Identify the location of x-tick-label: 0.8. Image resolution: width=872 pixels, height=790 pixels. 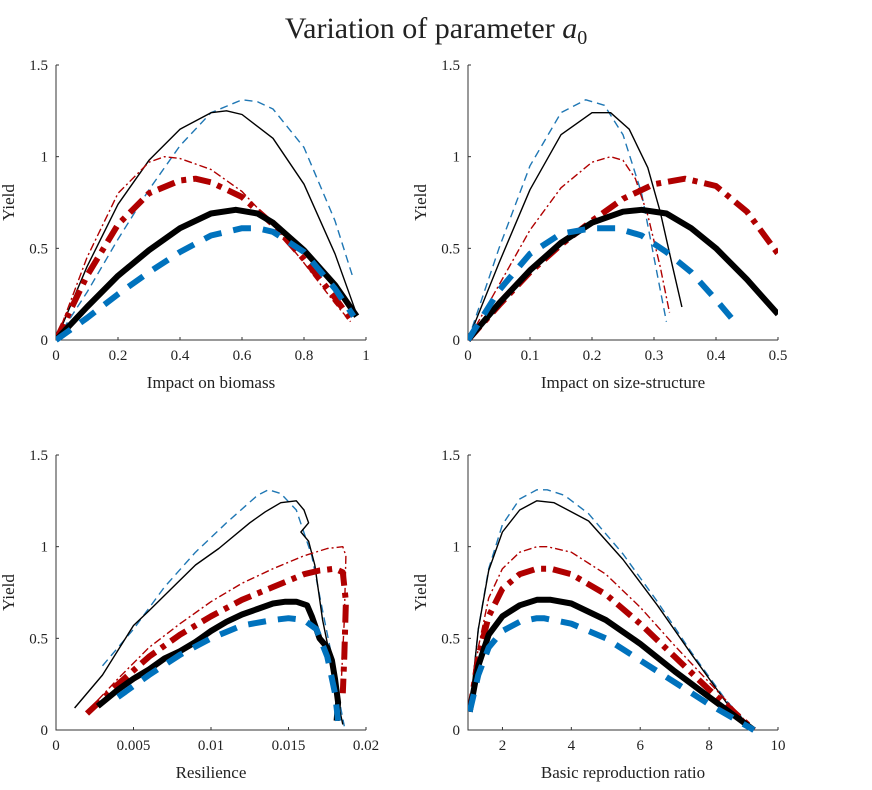
(304, 356).